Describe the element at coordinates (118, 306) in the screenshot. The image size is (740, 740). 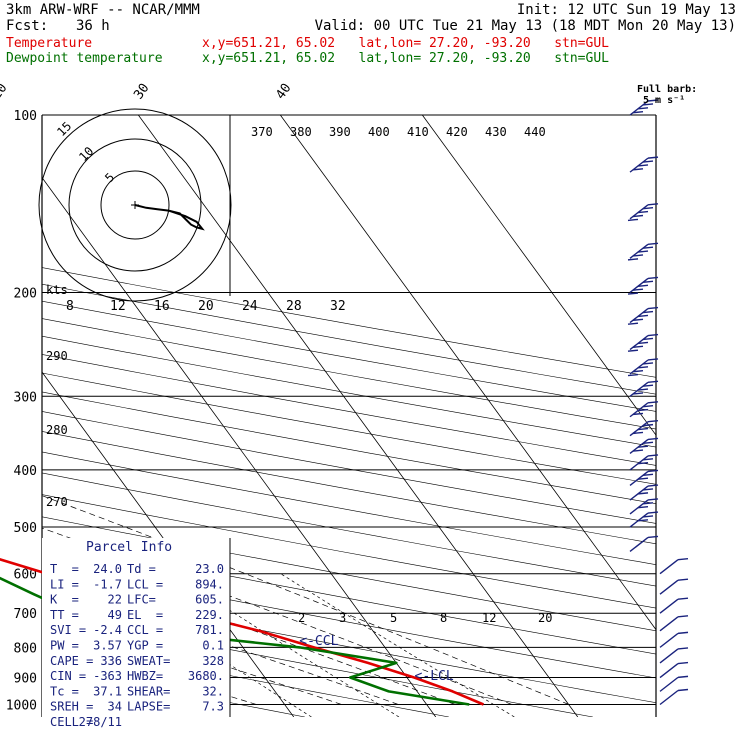
I see `hodograph-speed-label: 12` at that location.